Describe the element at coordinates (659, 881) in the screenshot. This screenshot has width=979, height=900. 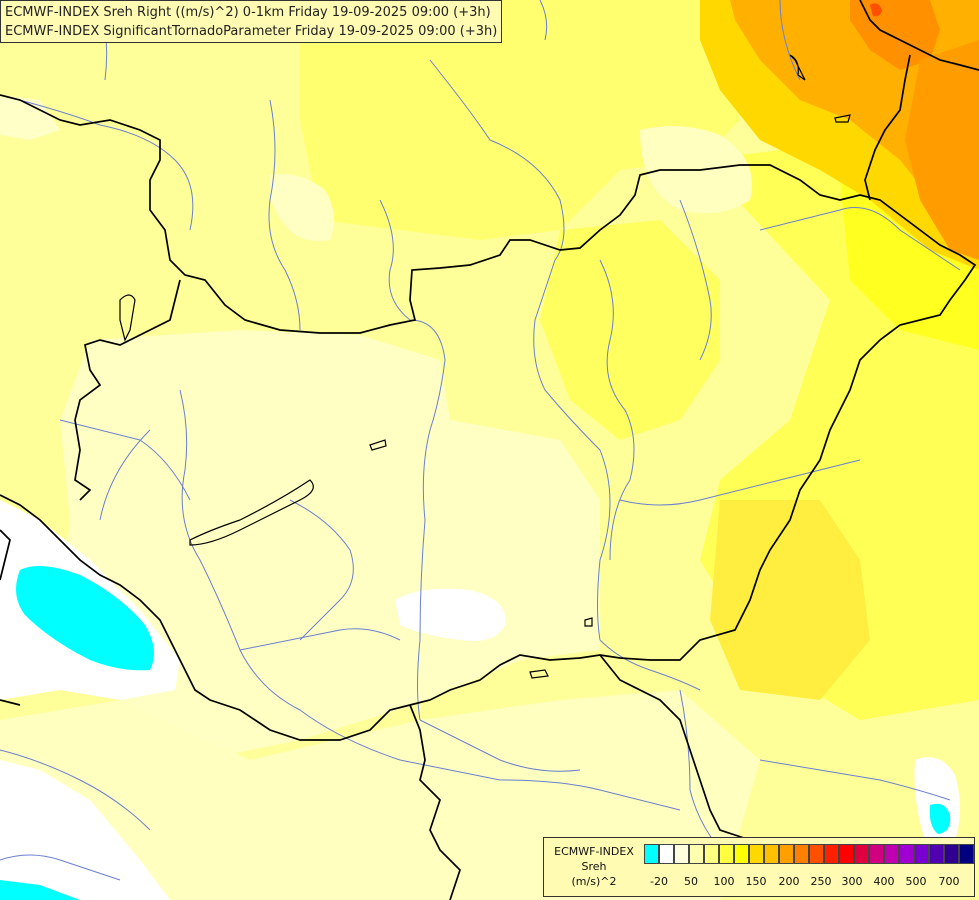
I see `legend-tick-label: -20` at that location.